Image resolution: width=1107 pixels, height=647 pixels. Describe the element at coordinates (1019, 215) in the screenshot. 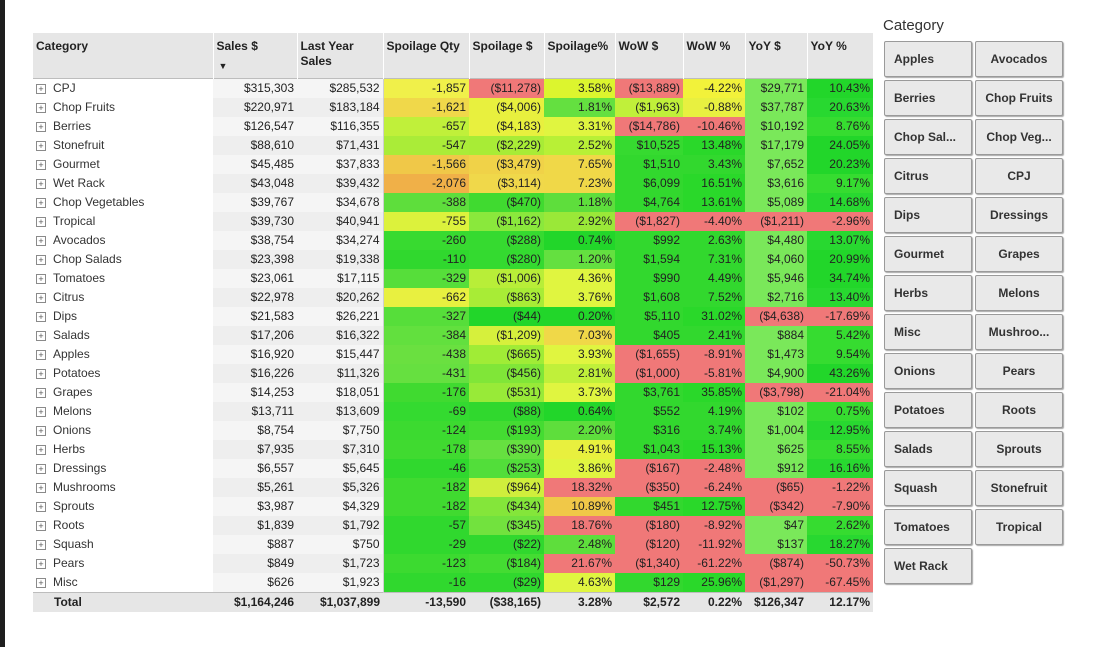

I see `slicer-item: Dressings` at that location.